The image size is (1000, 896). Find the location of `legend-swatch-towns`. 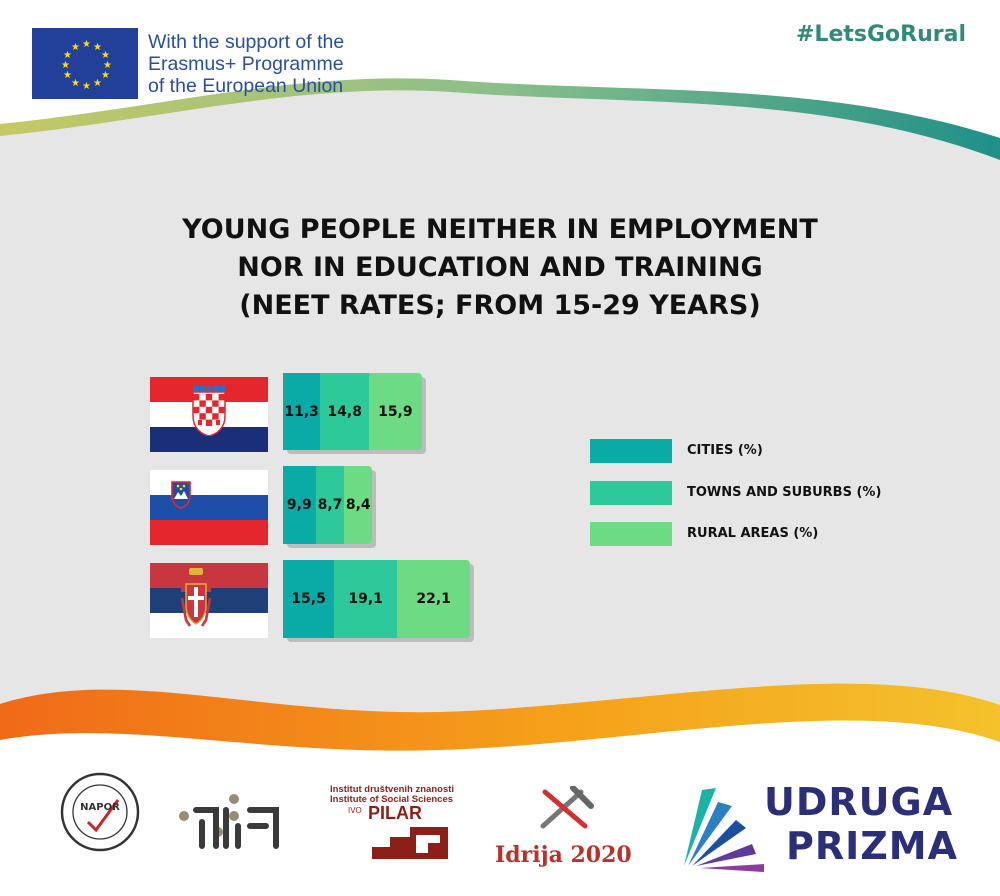

legend-swatch-towns is located at coordinates (631, 493).